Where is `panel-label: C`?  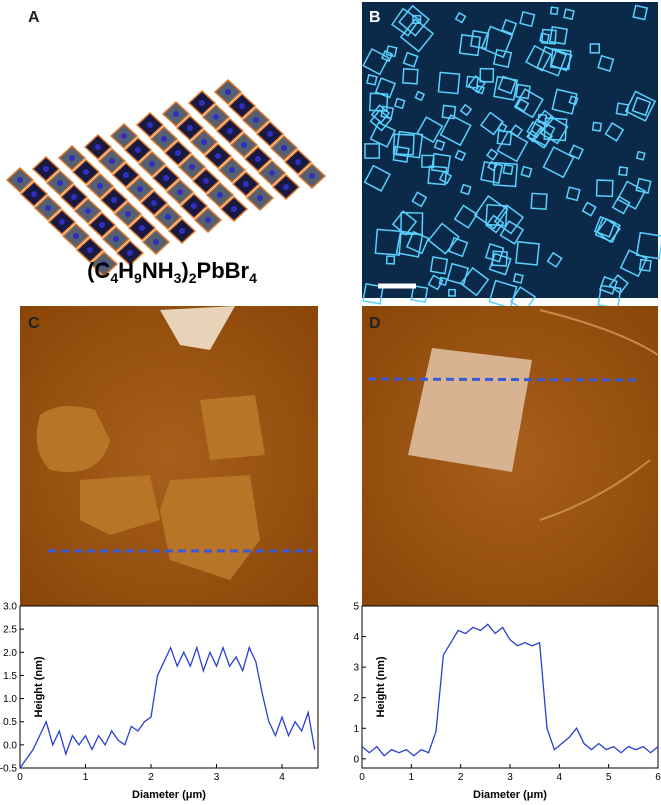
panel-label: C is located at coordinates (34, 323).